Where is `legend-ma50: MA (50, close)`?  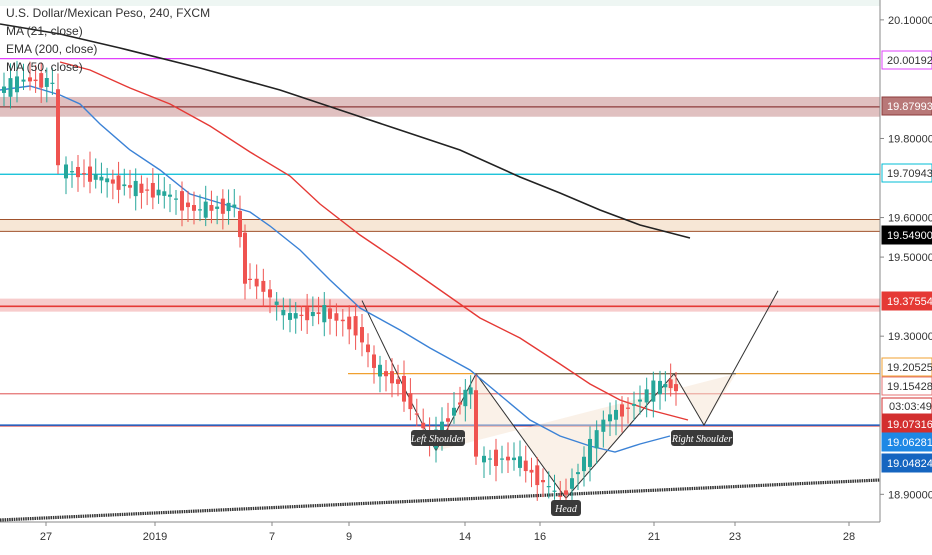 legend-ma50: MA (50, close) is located at coordinates (44, 67).